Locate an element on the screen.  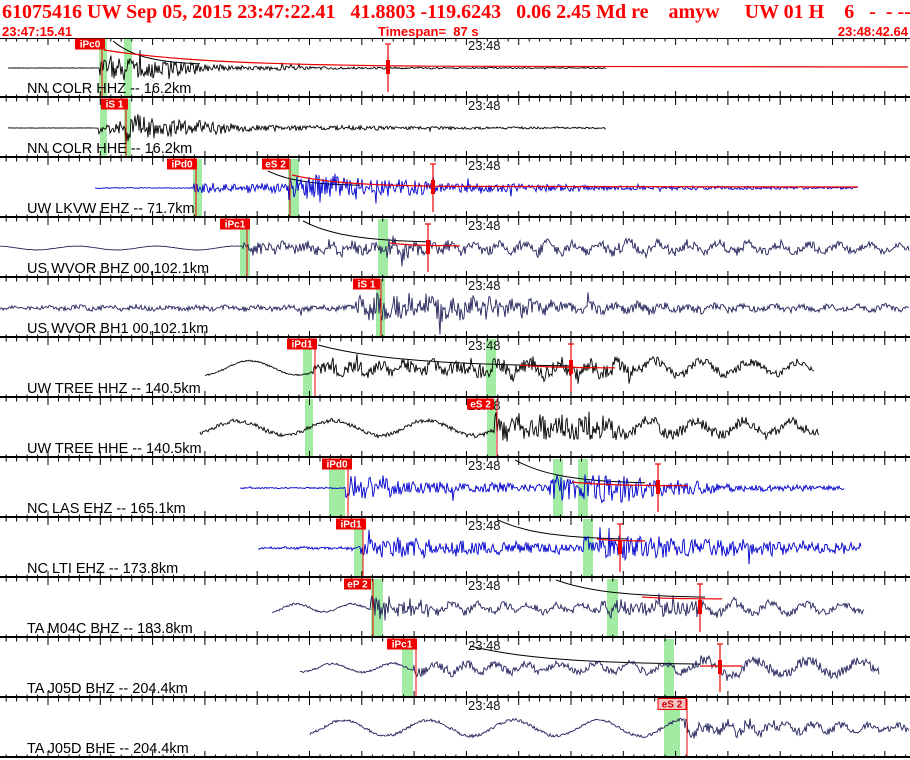
trace-panel: 23:48 eP 2 TA M04C BHZ -- 183.8km is located at coordinates (455, 608).